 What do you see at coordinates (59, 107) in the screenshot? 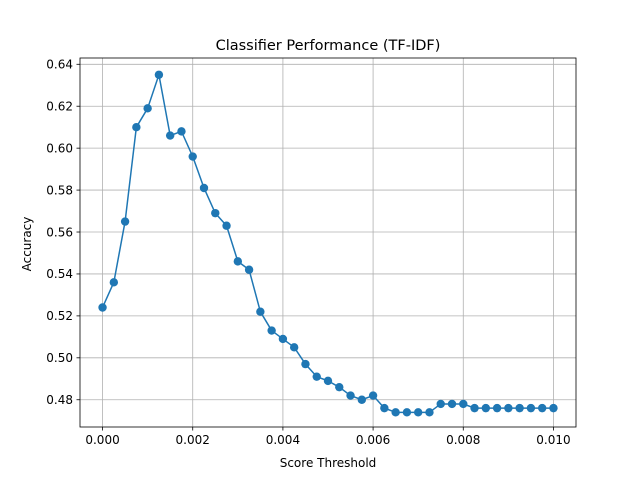
I see `y-tick-label: 0.62` at bounding box center [59, 107].